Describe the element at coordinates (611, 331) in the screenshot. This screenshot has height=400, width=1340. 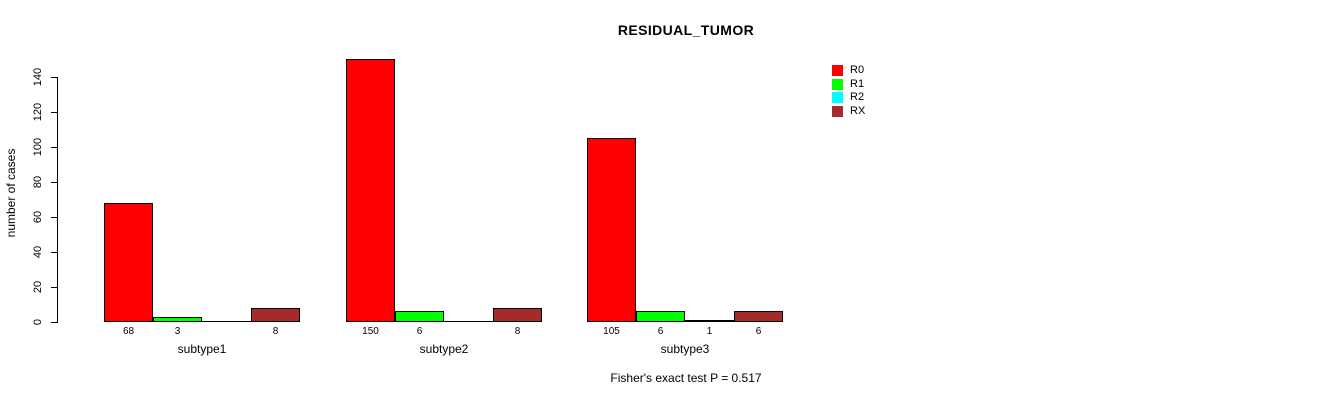
I see `bar-value-label: 105` at that location.